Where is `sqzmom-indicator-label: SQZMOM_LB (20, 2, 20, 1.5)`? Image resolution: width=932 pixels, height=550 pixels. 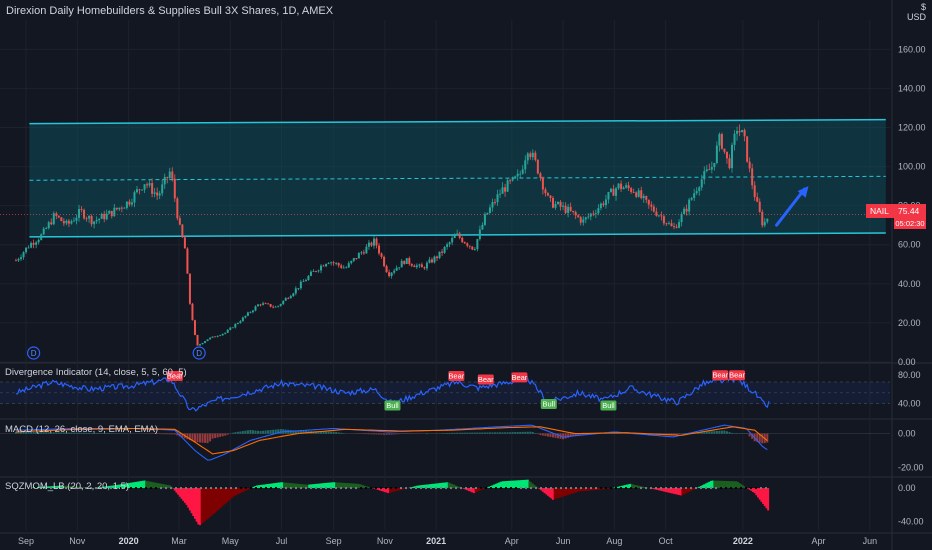 sqzmom-indicator-label: SQZMOM_LB (20, 2, 20, 1.5) is located at coordinates (67, 486).